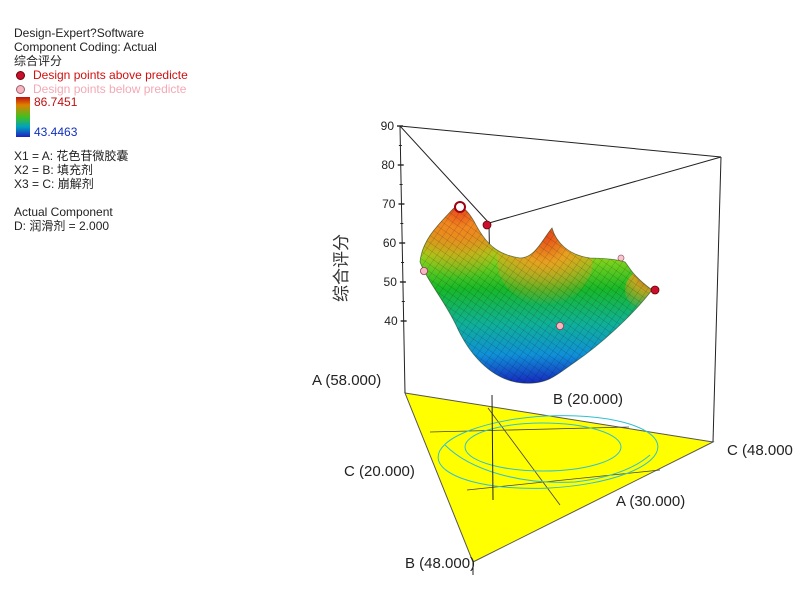  I want to click on vertex-label-c-left: C (20.000), so click(379, 471).